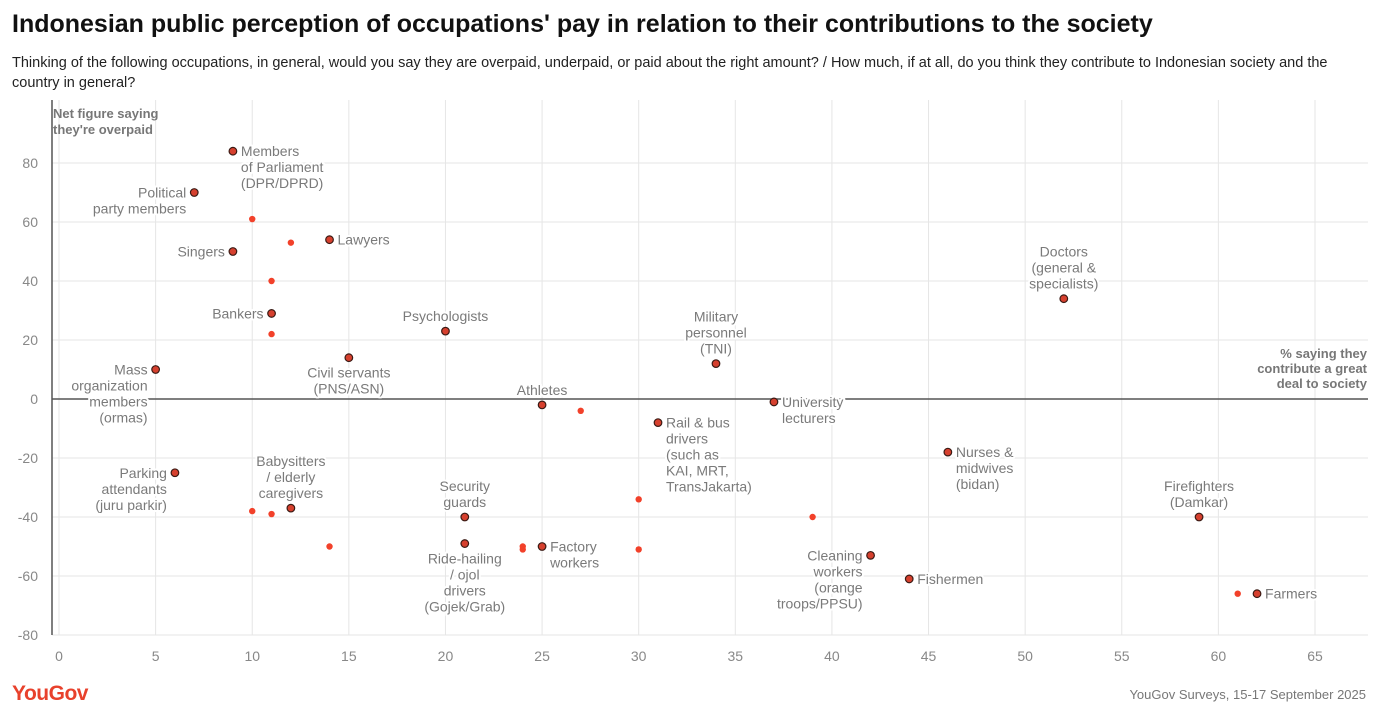 The width and height of the screenshot is (1380, 718). I want to click on y-axis-label-line: they're overpaid, so click(103, 129).